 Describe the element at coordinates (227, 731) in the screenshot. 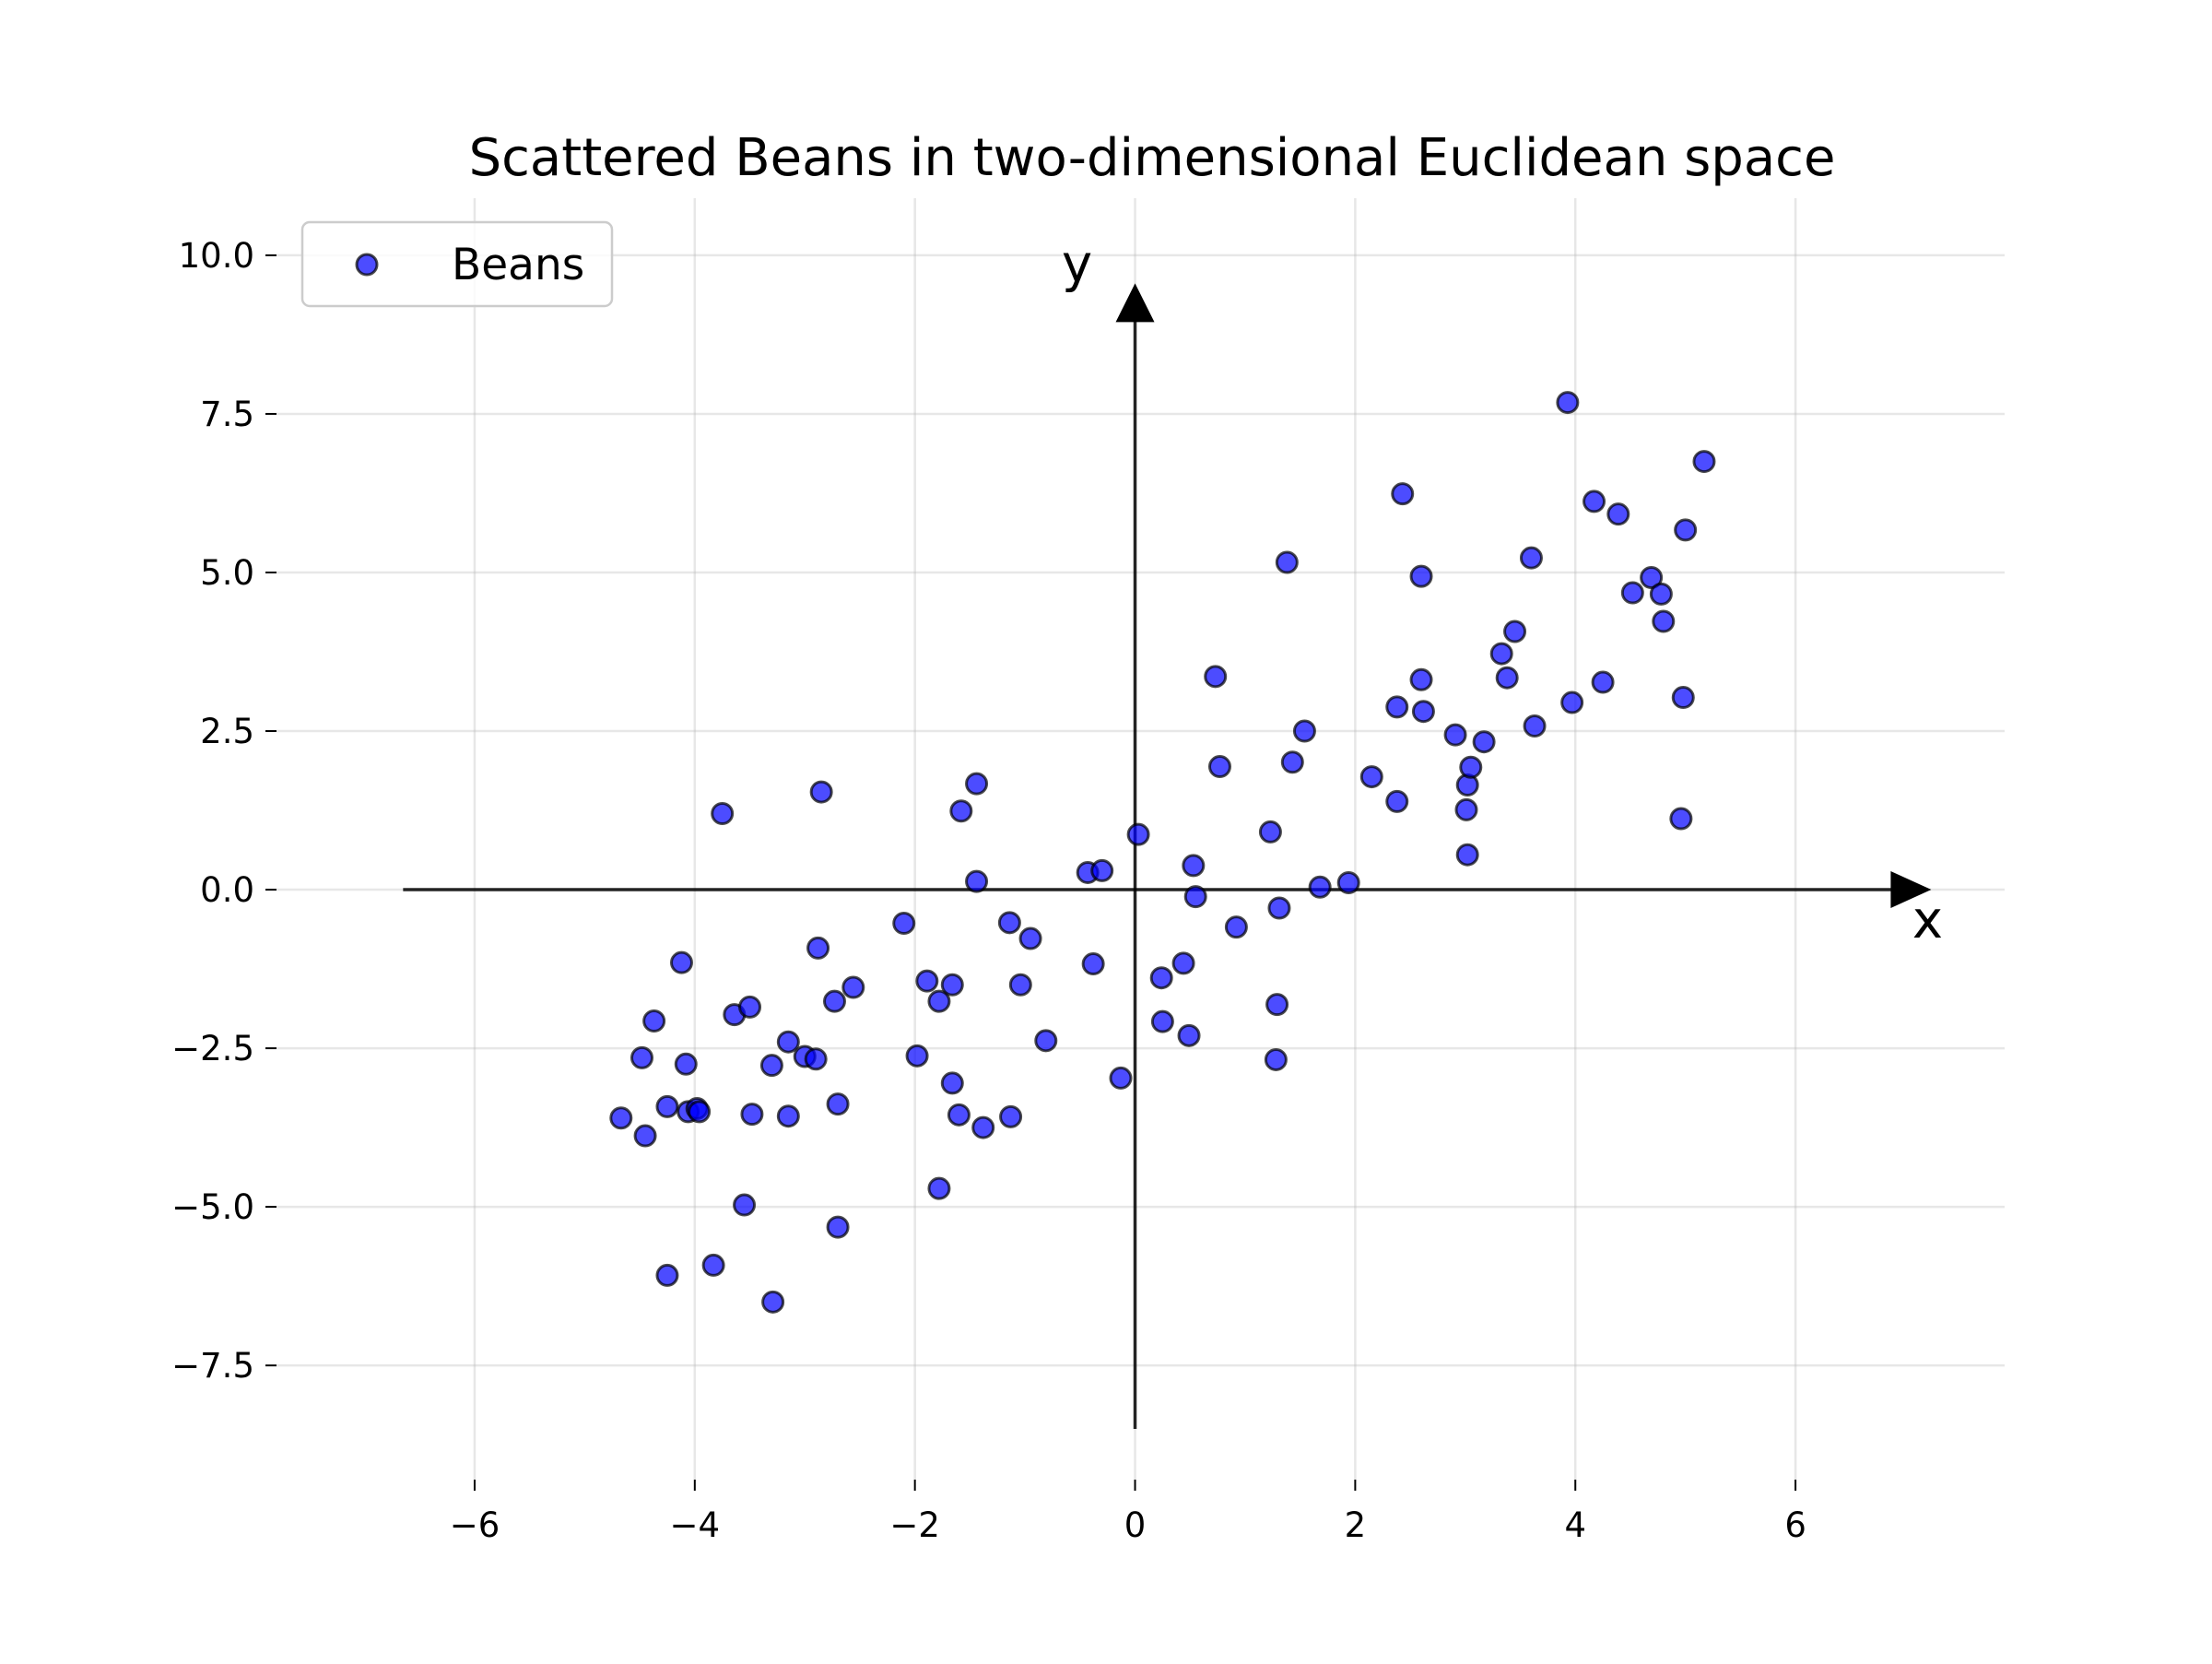

I see `y-tick-label: 2.5` at that location.